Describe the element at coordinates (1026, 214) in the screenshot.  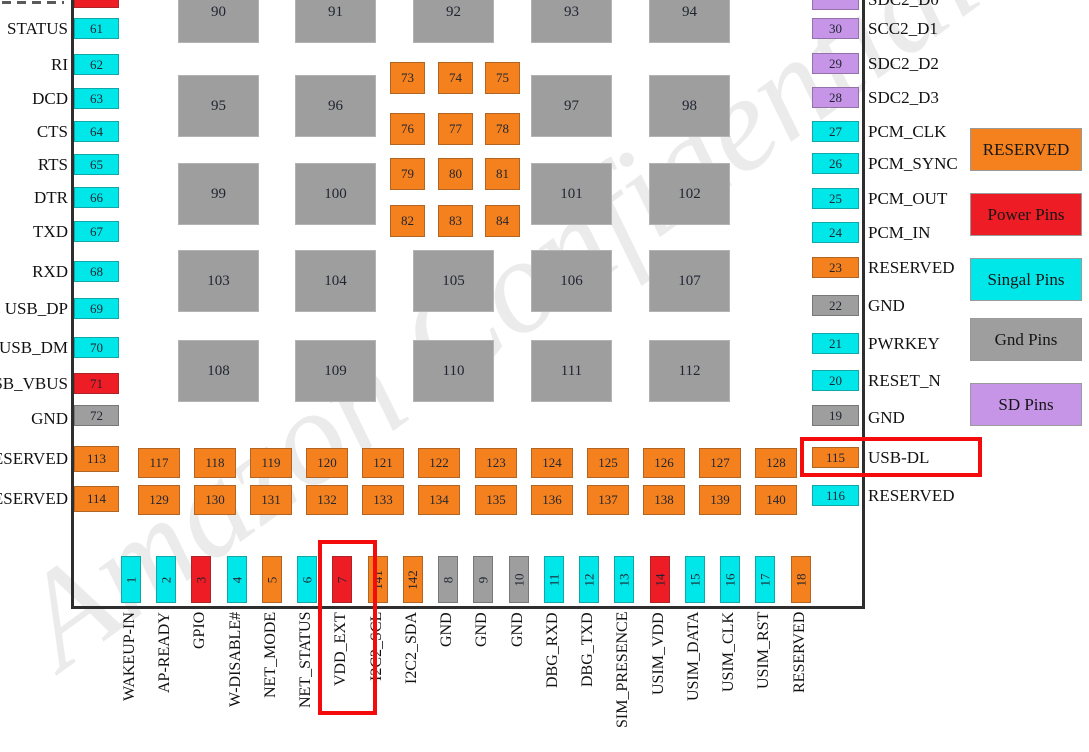
I see `legend-power-pins: Power Pins` at that location.